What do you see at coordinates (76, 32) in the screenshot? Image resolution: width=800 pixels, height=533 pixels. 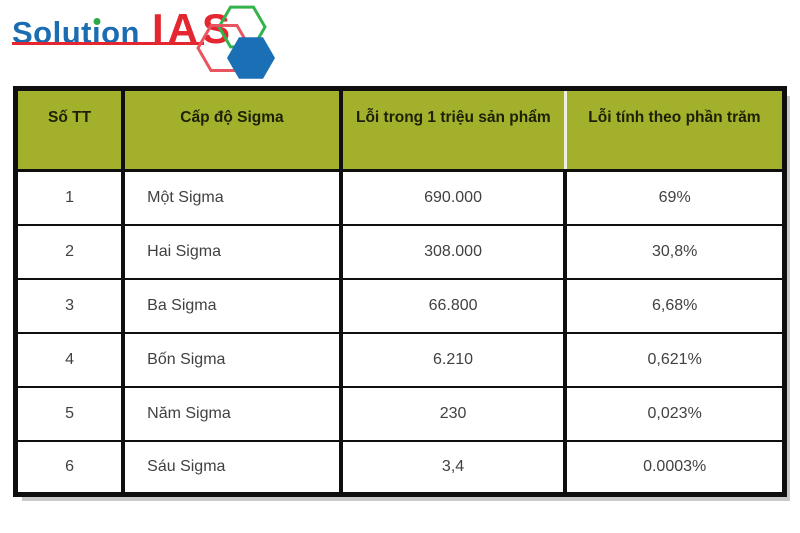 I see `logo-word-solution: Solutıon` at bounding box center [76, 32].